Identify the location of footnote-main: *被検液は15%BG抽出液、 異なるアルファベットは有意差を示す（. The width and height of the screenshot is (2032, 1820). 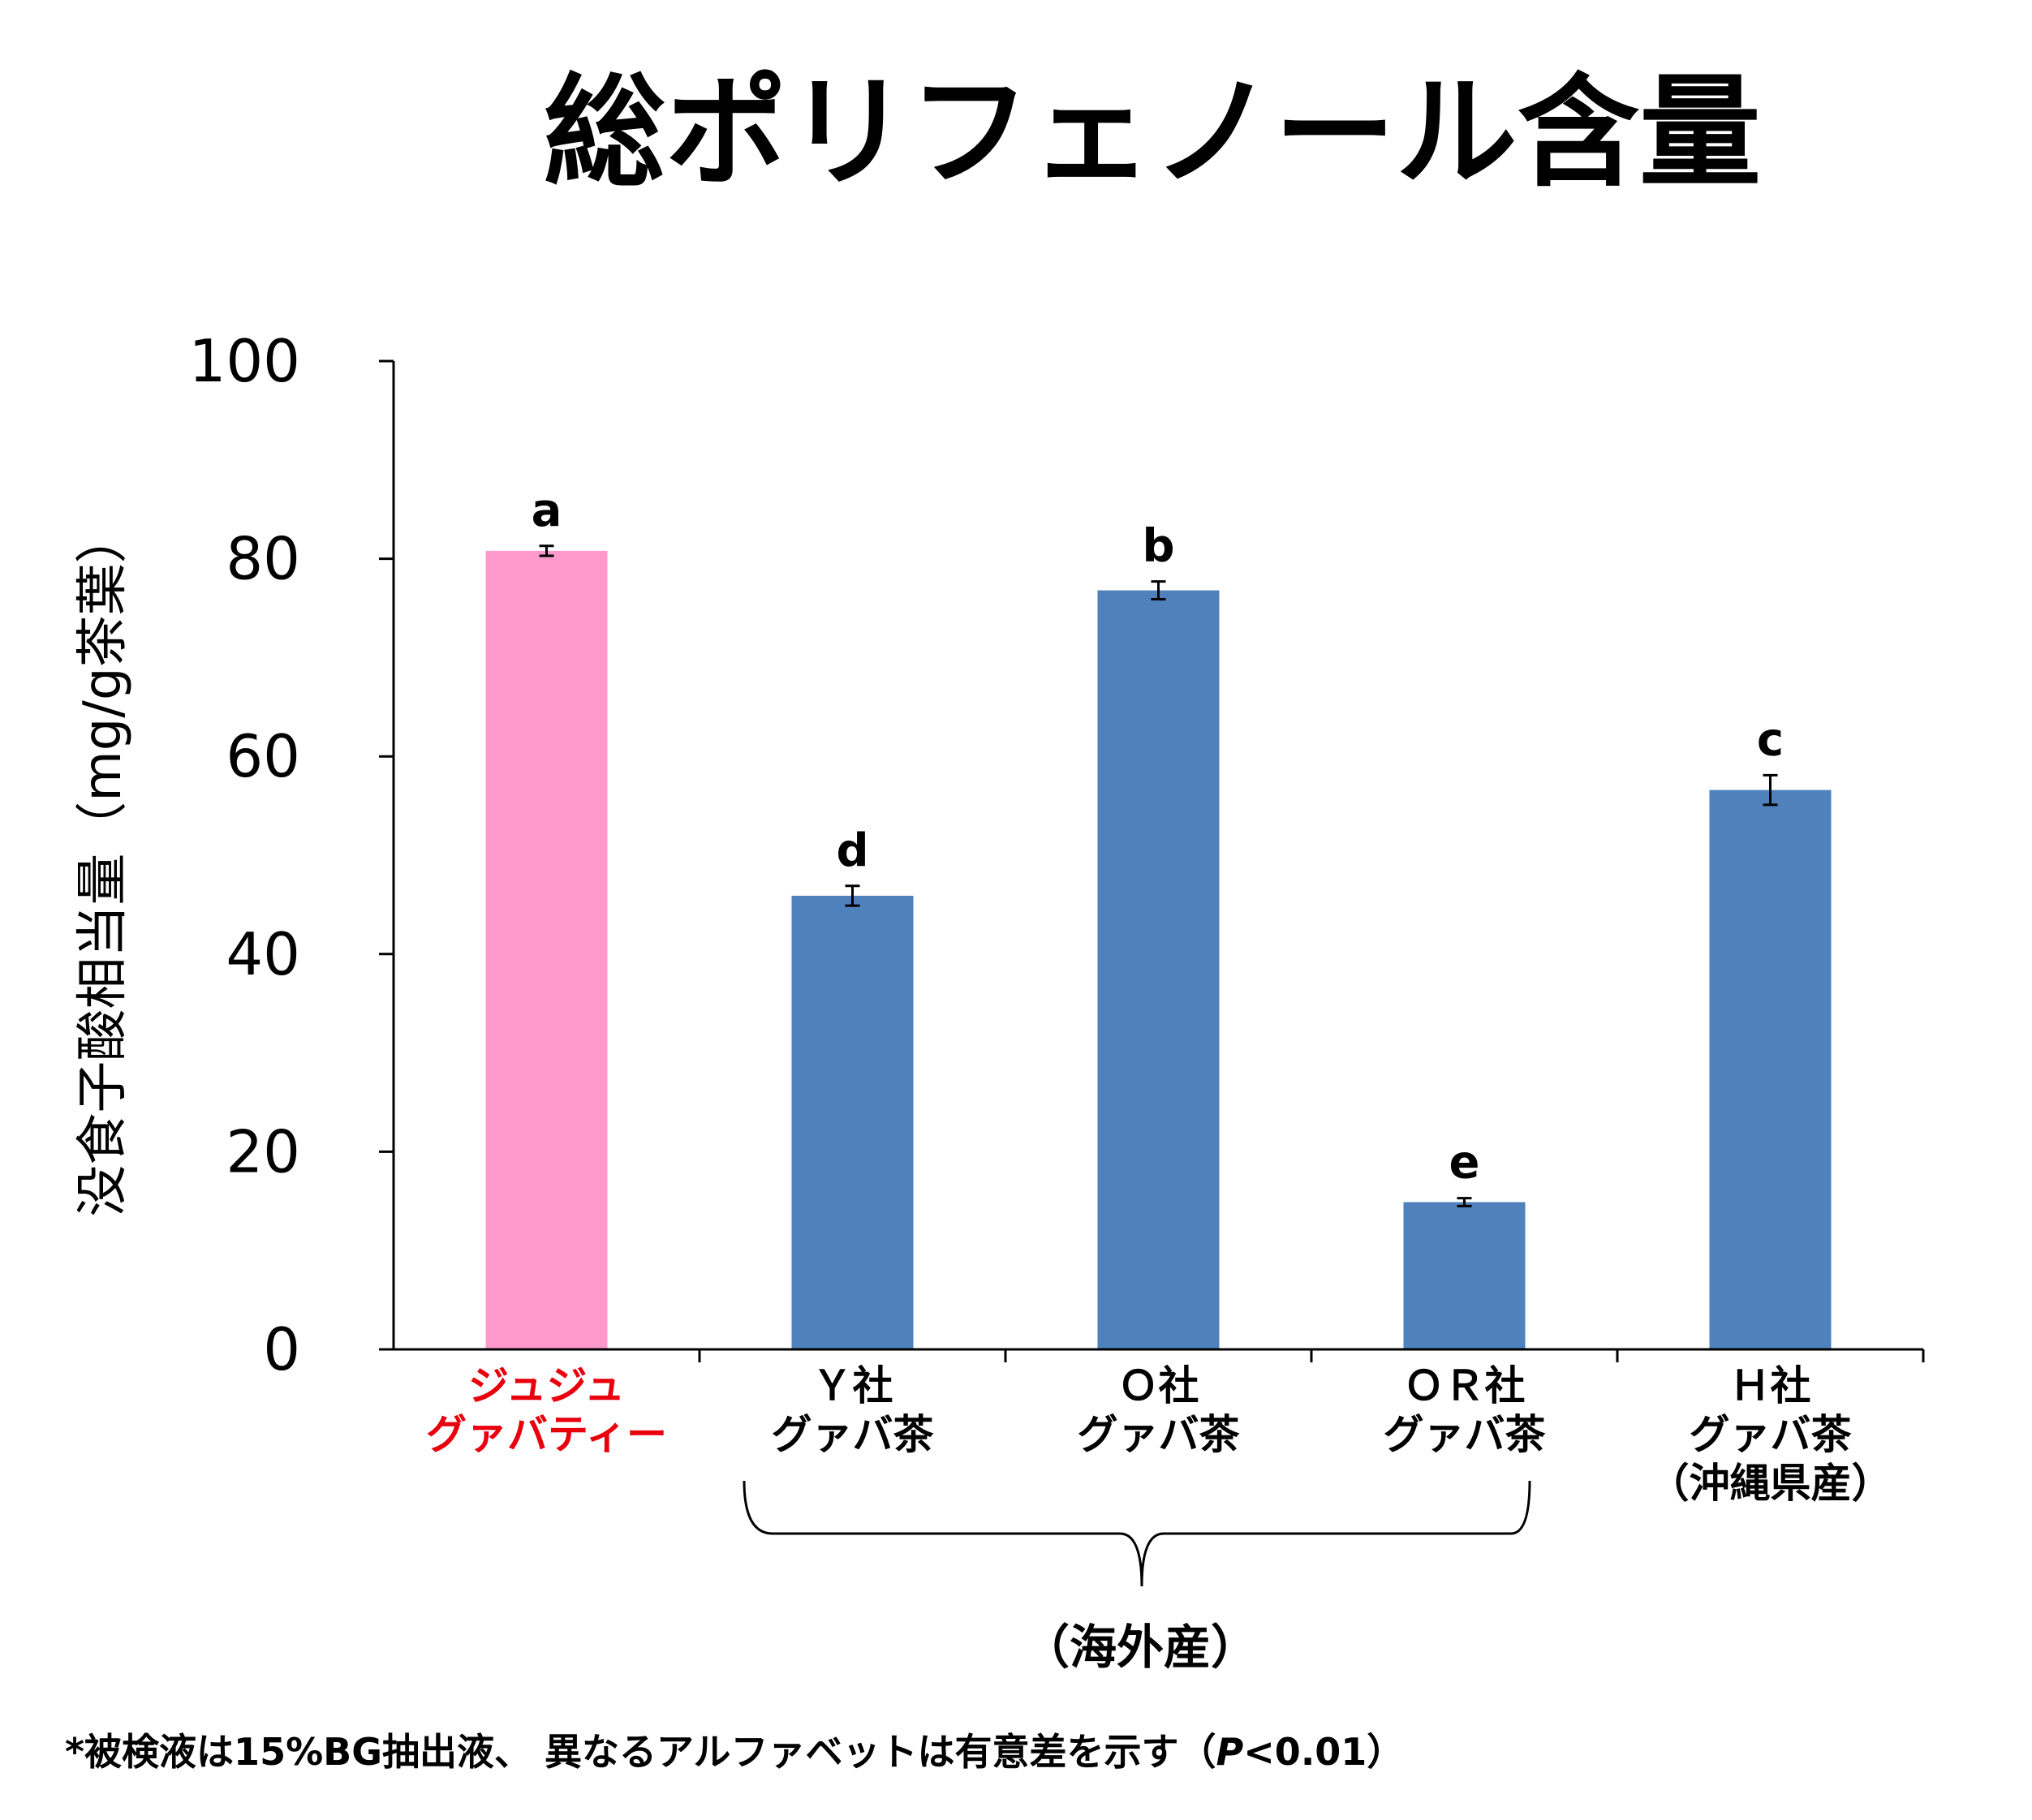
(640, 1752).